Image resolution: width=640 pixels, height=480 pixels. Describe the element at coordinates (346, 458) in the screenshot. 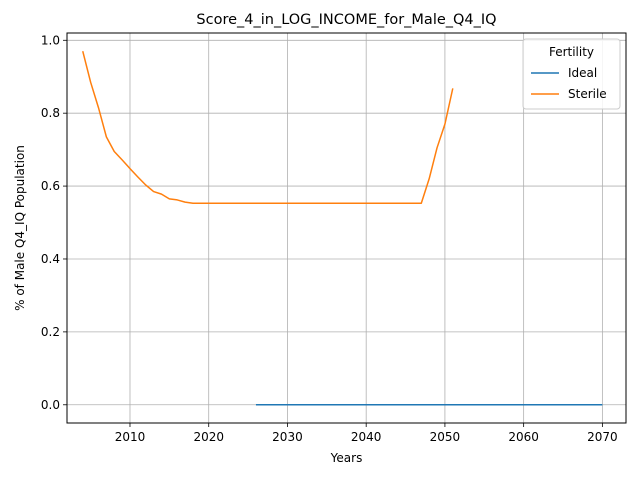

I see `x-axis-label: Years` at that location.